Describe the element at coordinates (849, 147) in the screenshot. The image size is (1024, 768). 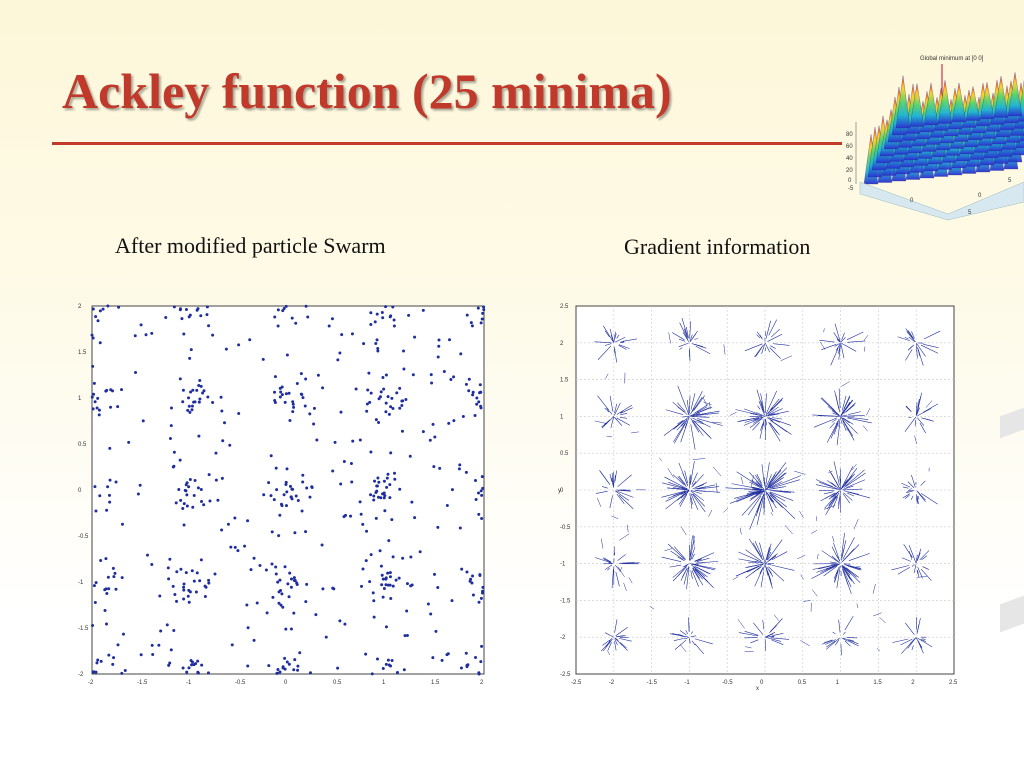
I see `inset-z-tick: 60` at that location.